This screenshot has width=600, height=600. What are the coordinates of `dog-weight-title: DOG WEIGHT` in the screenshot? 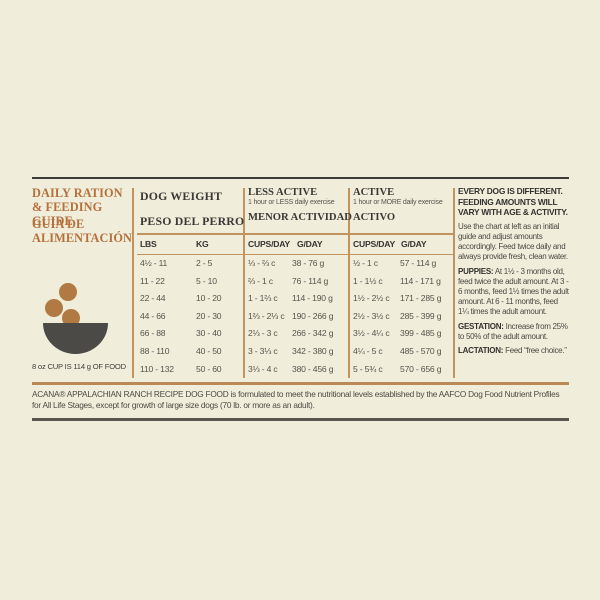 It's located at (181, 196).